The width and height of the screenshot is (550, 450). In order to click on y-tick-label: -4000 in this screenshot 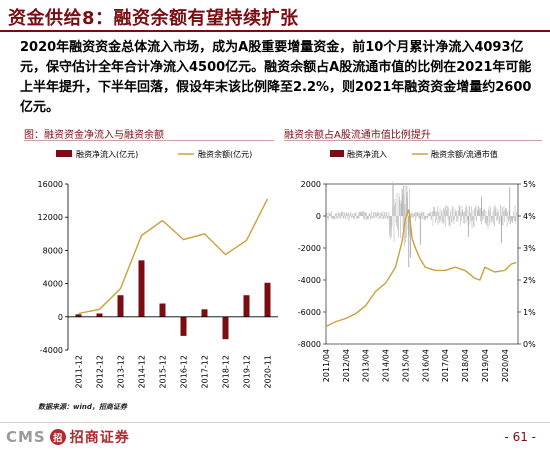, I will do `click(51, 350)`.